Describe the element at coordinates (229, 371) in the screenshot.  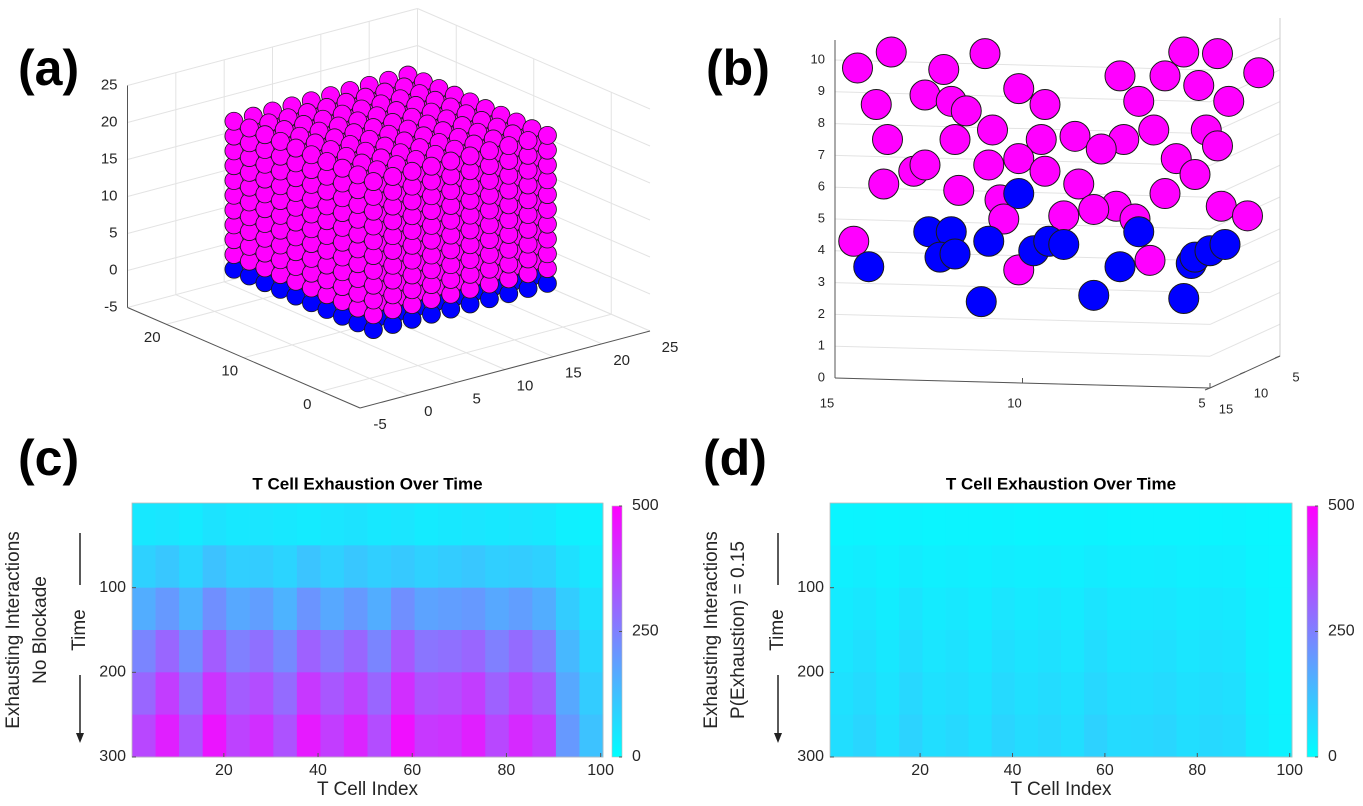
I see `y-tick-label: 10` at that location.